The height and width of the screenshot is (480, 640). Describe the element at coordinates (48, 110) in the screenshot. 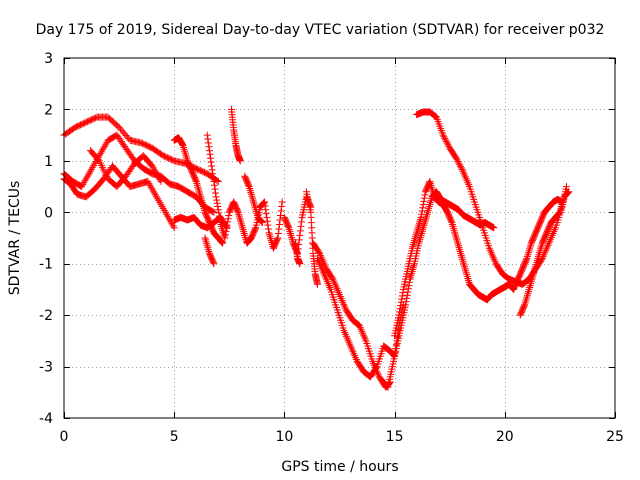

I see `y-tick-label: 2` at that location.